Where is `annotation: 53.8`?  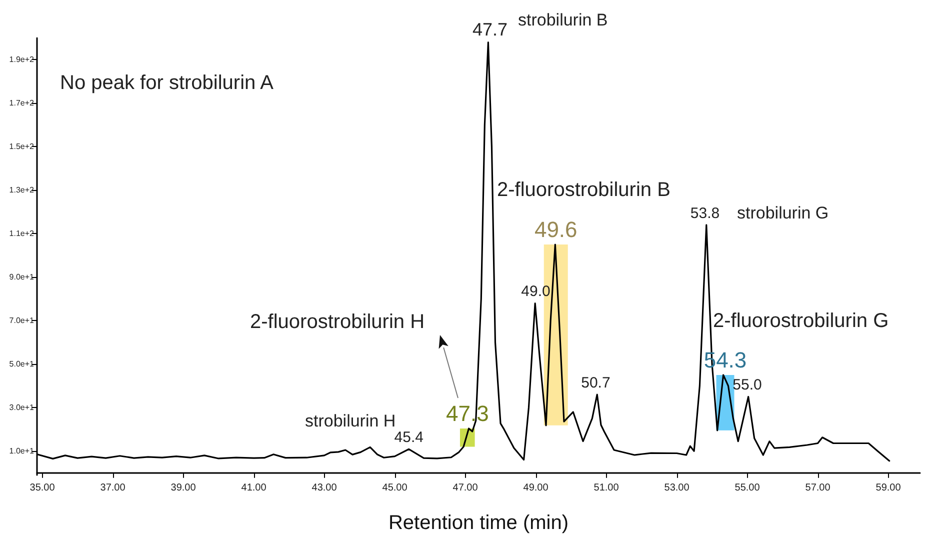 annotation: 53.8 is located at coordinates (705, 213).